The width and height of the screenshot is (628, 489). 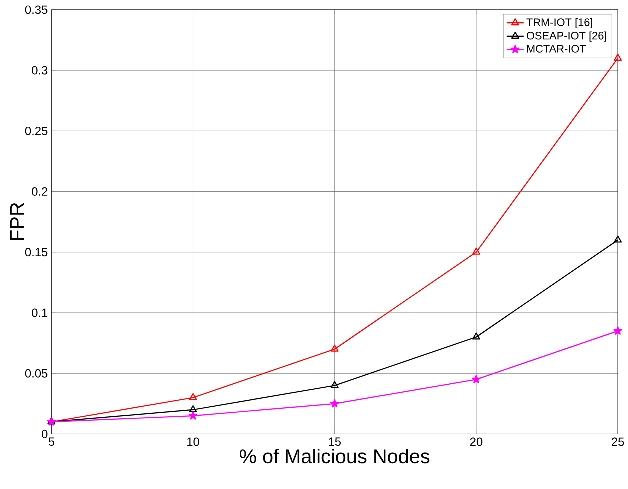 What do you see at coordinates (36, 252) in the screenshot?
I see `y-tick-label: 0.15` at bounding box center [36, 252].